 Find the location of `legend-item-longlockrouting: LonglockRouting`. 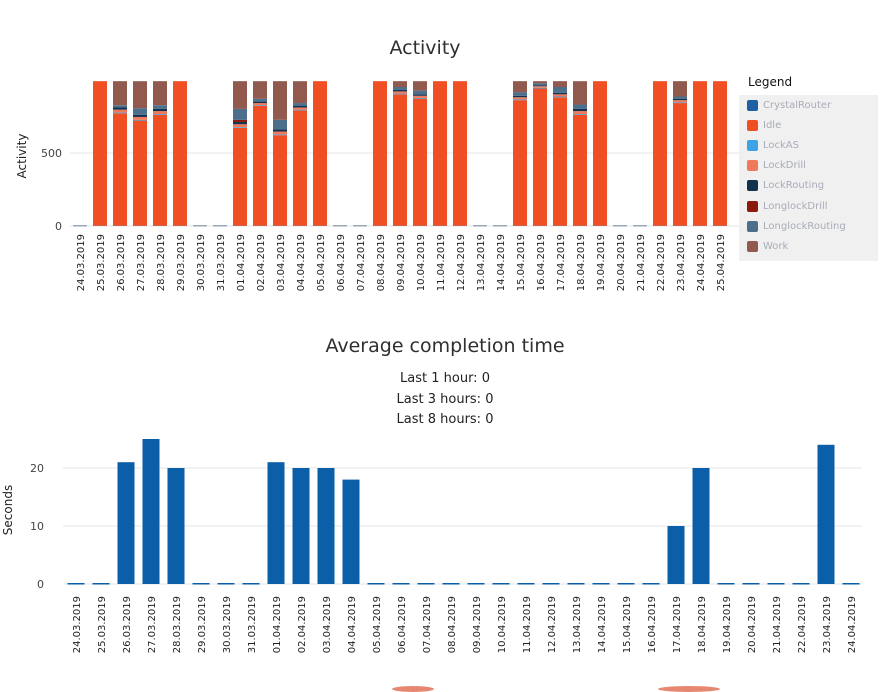

legend-item-longlockrouting: LonglockRouting is located at coordinates (796, 226).